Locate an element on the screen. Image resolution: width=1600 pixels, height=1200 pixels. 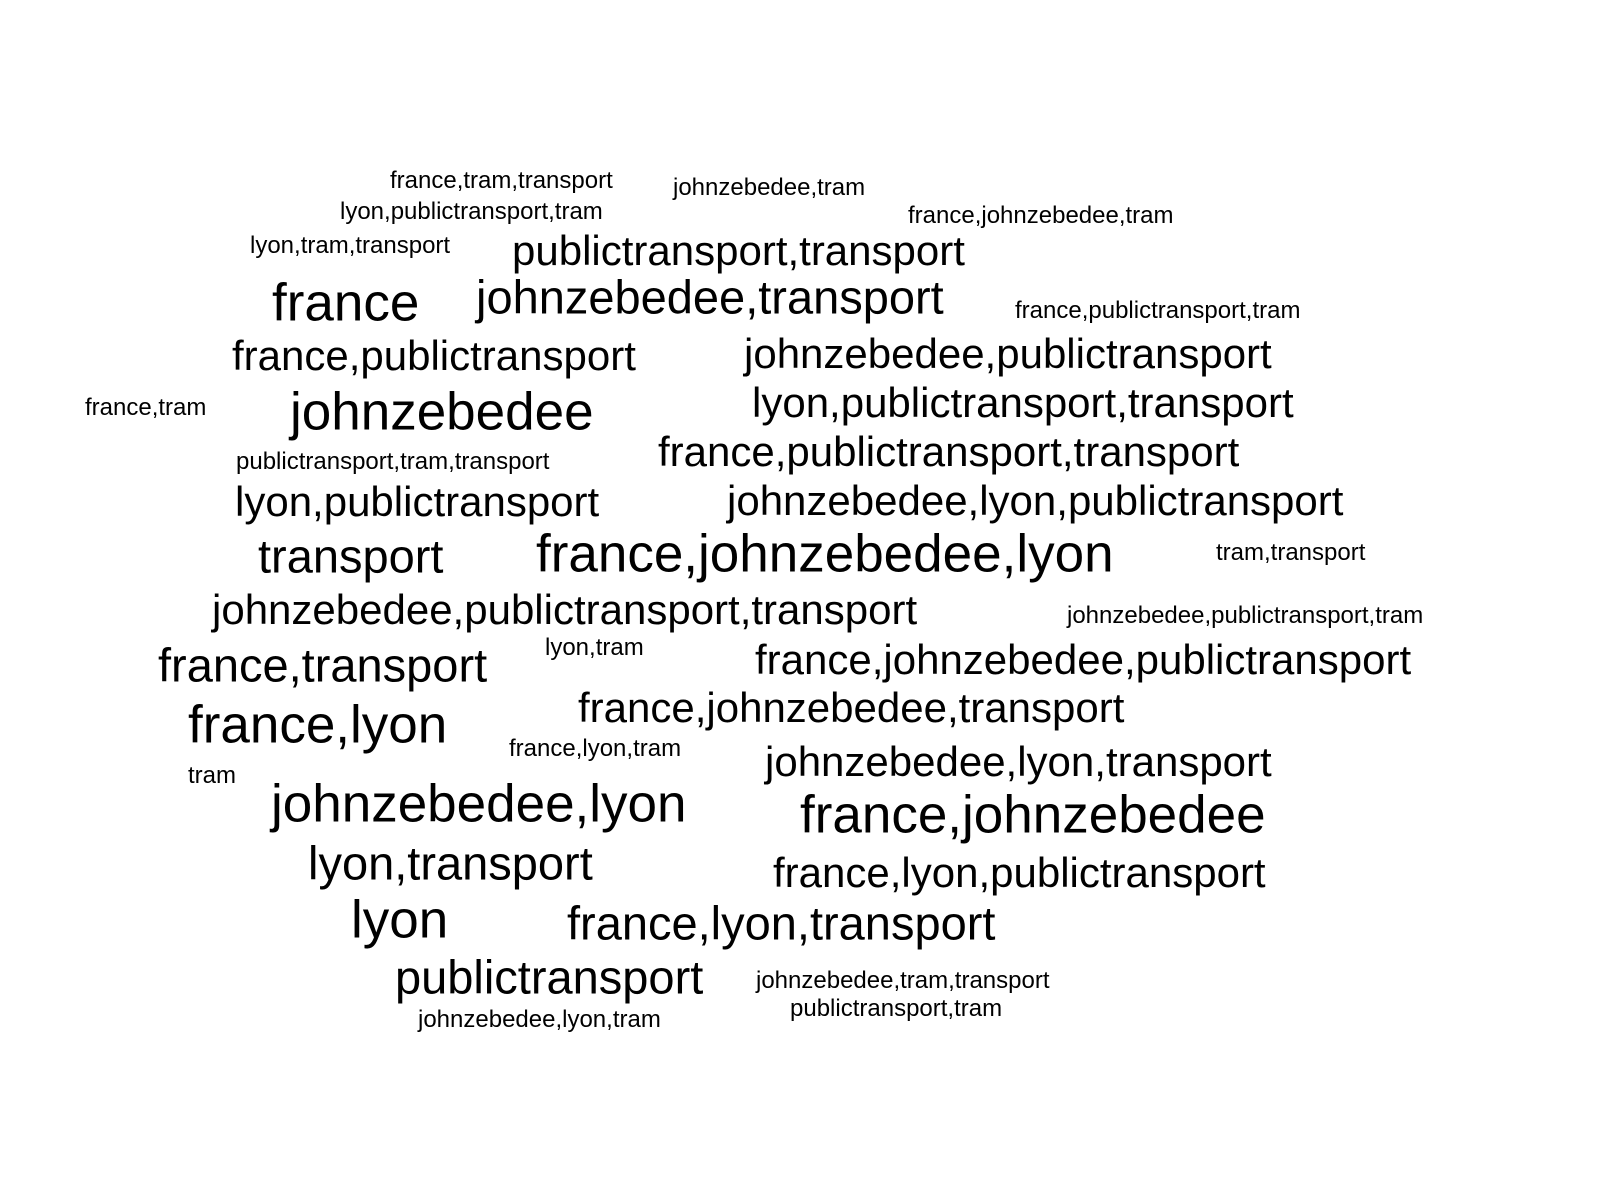
word-cloud-term: france,johnzebedee,transport is located at coordinates (851, 707).